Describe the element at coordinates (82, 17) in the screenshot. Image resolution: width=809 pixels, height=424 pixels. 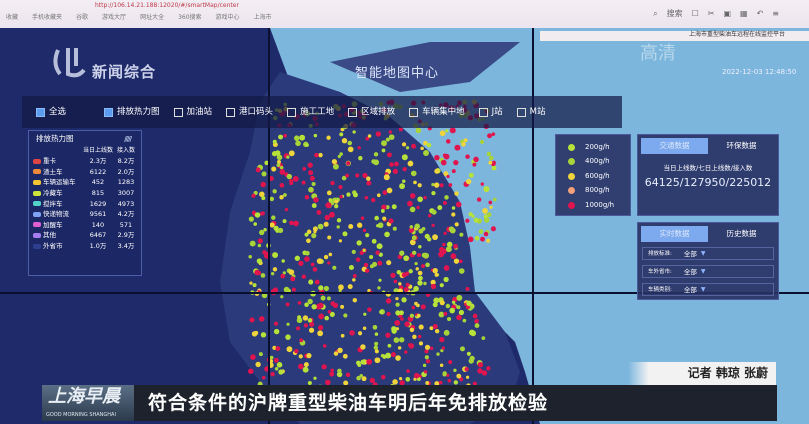
I see `bookmark: 谷歌` at that location.